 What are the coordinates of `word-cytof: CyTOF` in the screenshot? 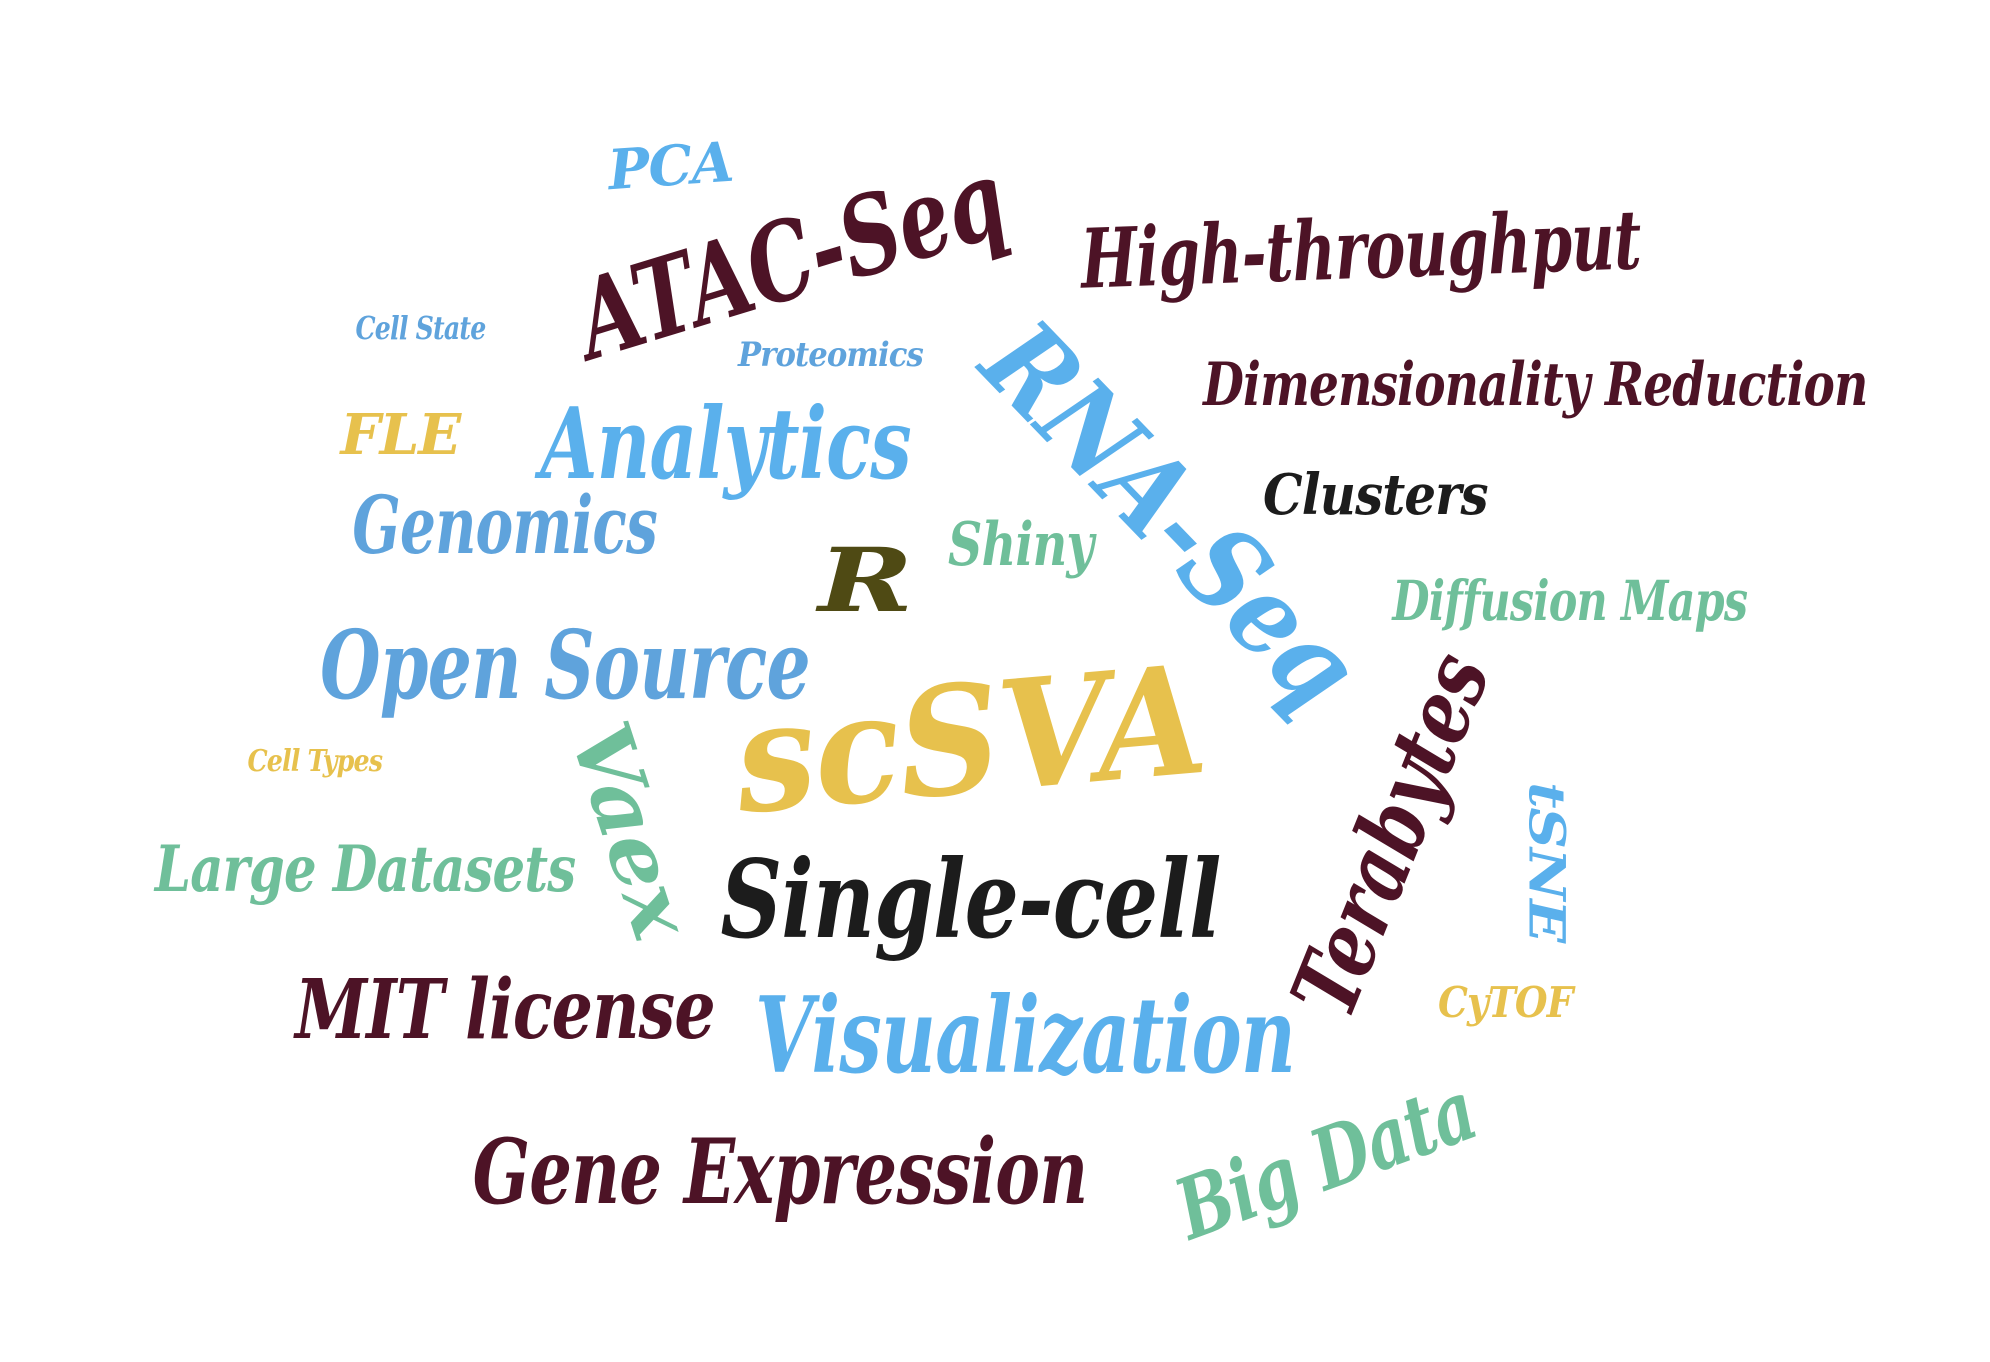 It's located at (1505, 1002).